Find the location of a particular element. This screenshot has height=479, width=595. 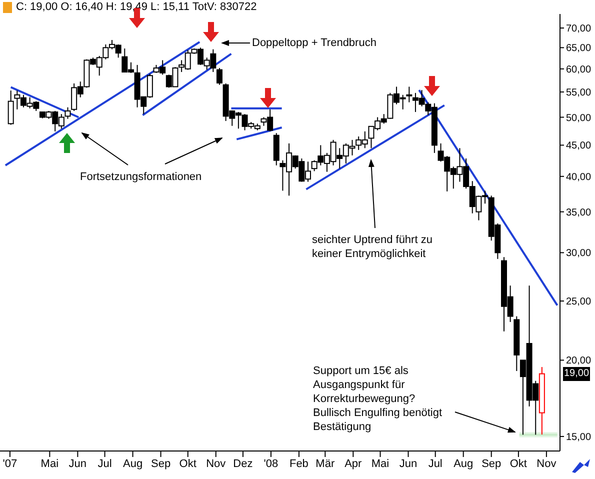

x-tick-label: Feb is located at coordinates (298, 464).